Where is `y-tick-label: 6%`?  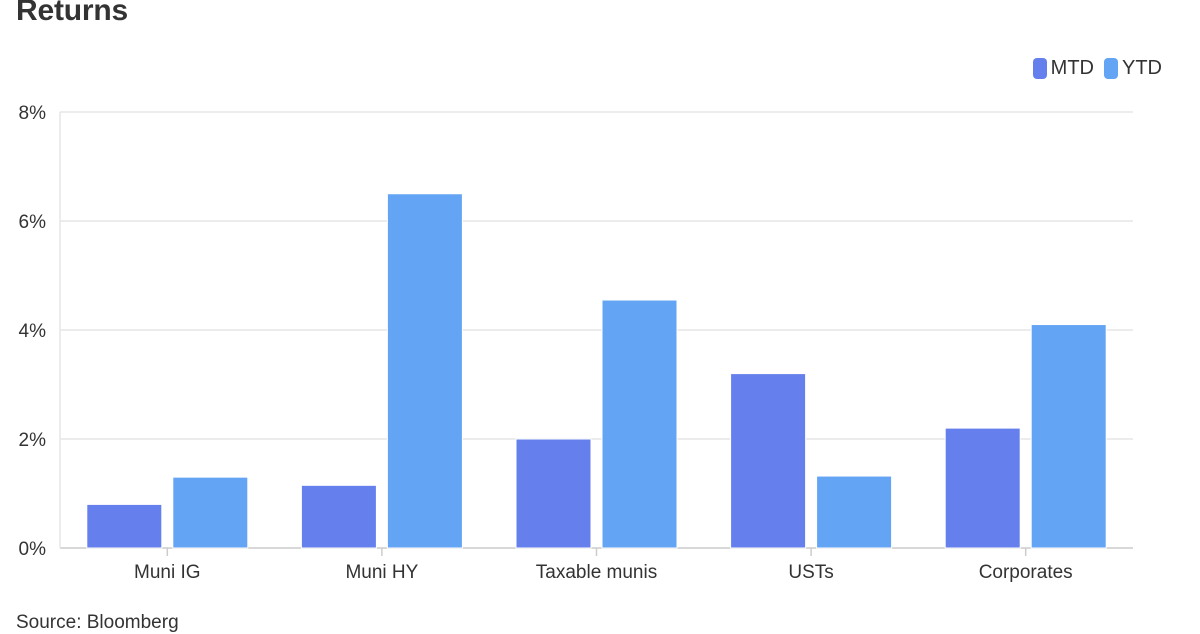
y-tick-label: 6% is located at coordinates (33, 222).